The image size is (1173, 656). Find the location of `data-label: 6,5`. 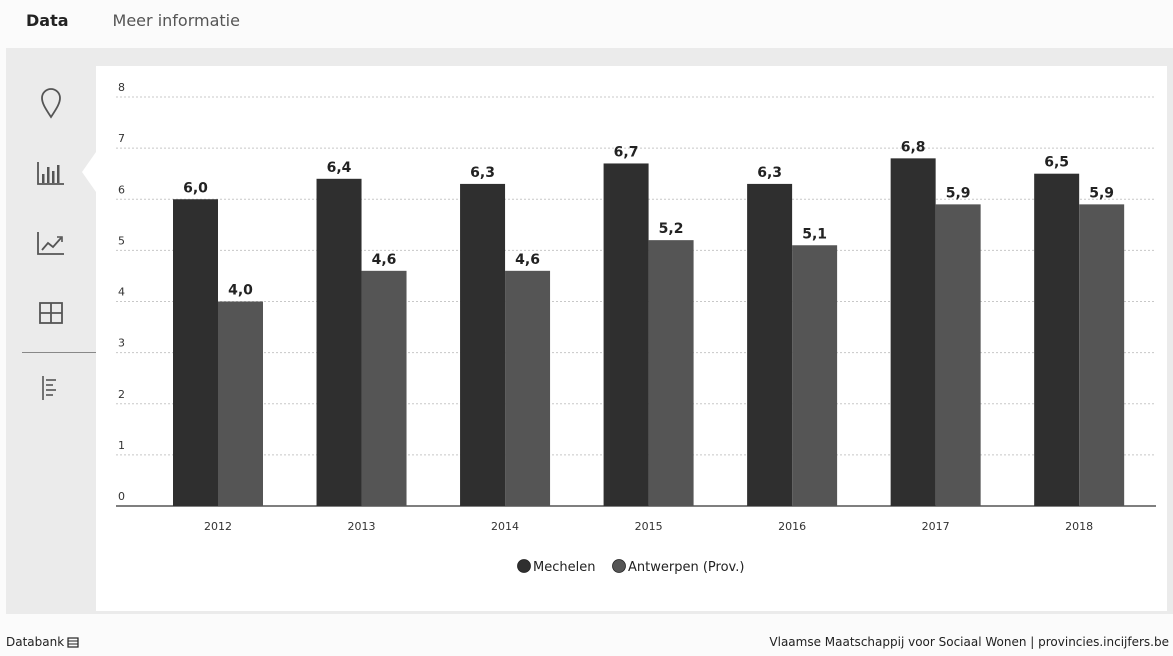

data-label: 6,5 is located at coordinates (1056, 163).